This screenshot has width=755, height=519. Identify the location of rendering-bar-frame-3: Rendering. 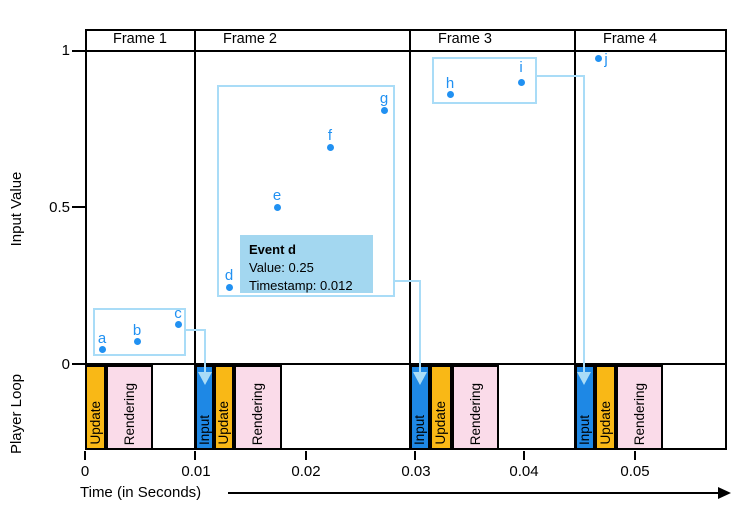
(475, 407).